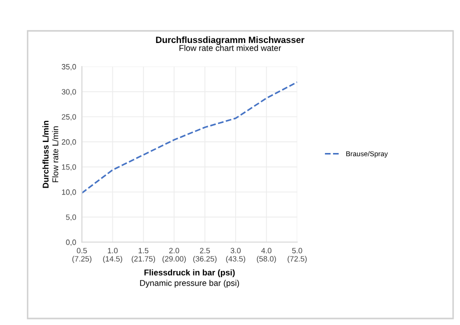 The image size is (460, 325). Describe the element at coordinates (231, 47) in the screenshot. I see `chart-subtitle: Flow rate chart mixed water` at that location.